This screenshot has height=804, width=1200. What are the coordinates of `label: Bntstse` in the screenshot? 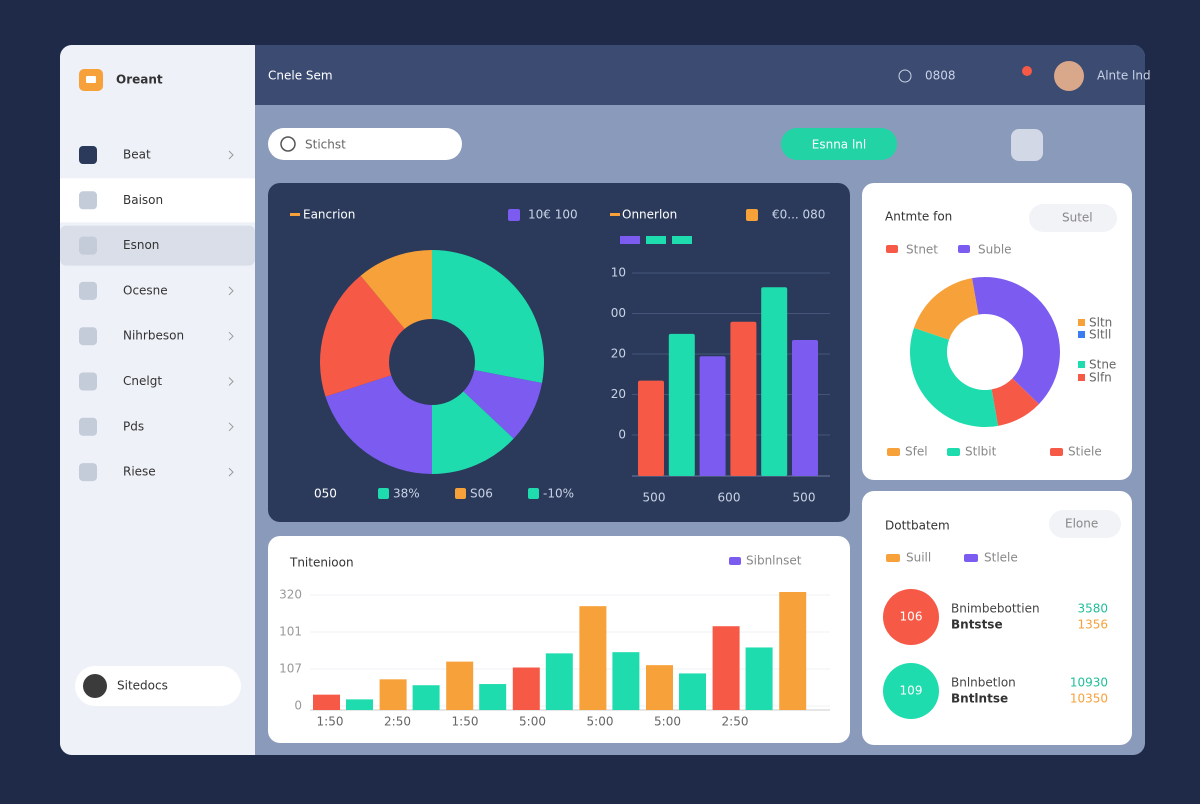 It's located at (977, 625).